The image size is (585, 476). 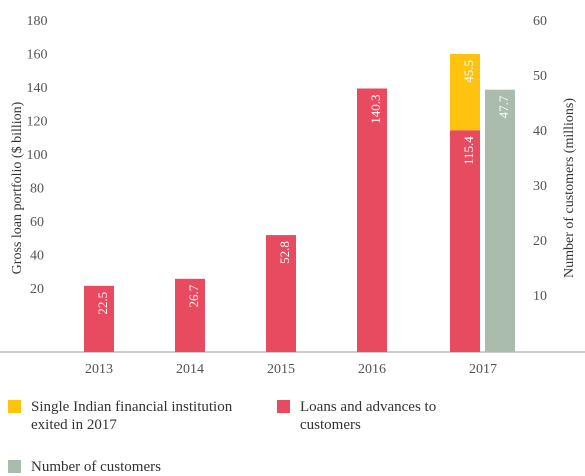 I want to click on value-label: 26.7, so click(x=193, y=295).